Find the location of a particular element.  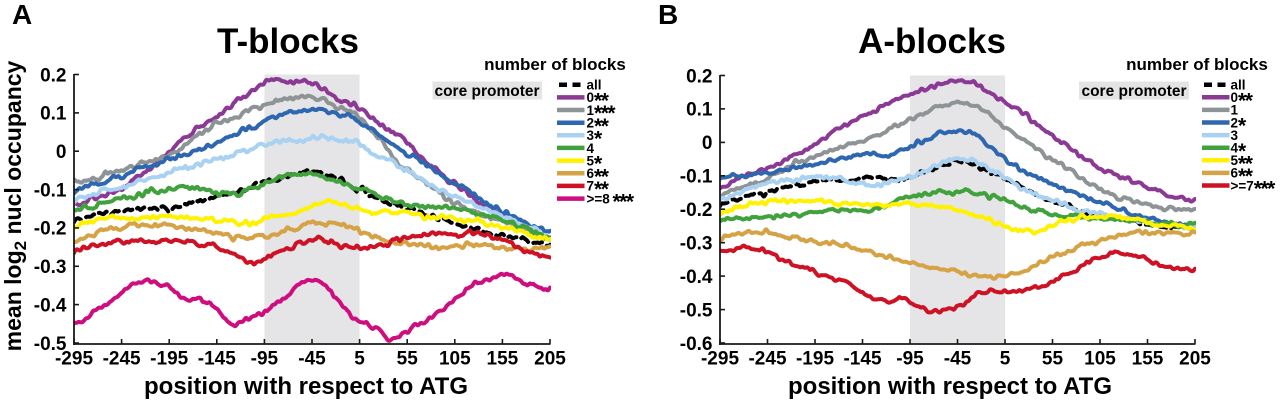

svg-text: A-blocks is located at coordinates (932, 41).